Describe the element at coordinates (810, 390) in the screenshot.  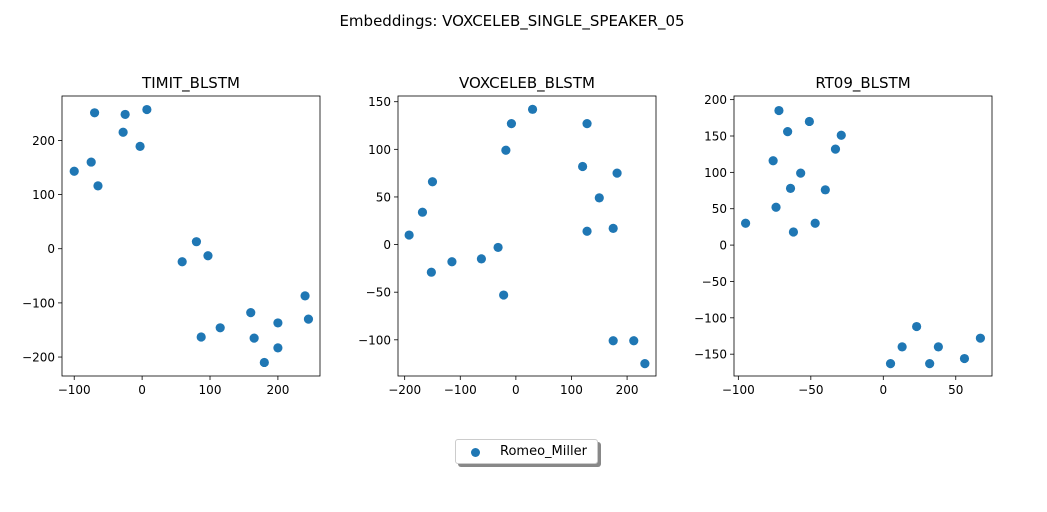
I see `x-tick-label: −50` at that location.